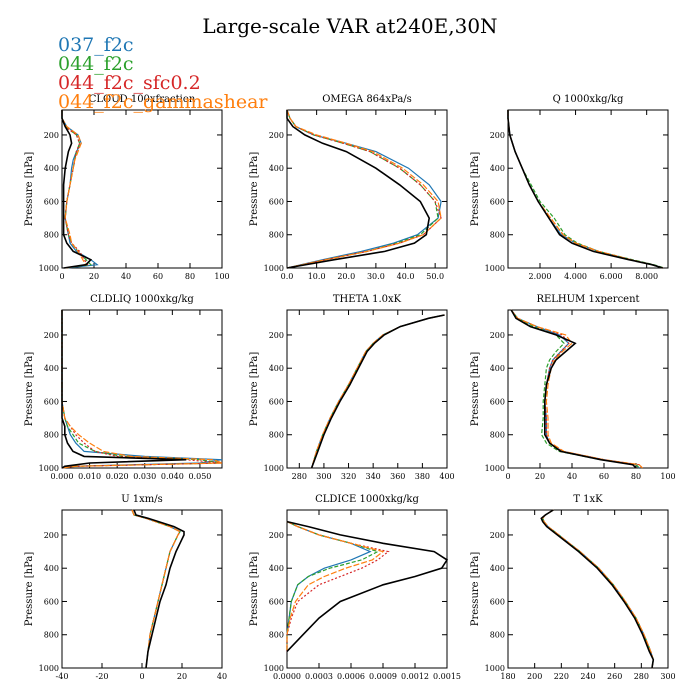 The height and width of the screenshot is (700, 700). What do you see at coordinates (587, 299) in the screenshot?
I see `panel-title: RELHUM 1xpercent` at bounding box center [587, 299].